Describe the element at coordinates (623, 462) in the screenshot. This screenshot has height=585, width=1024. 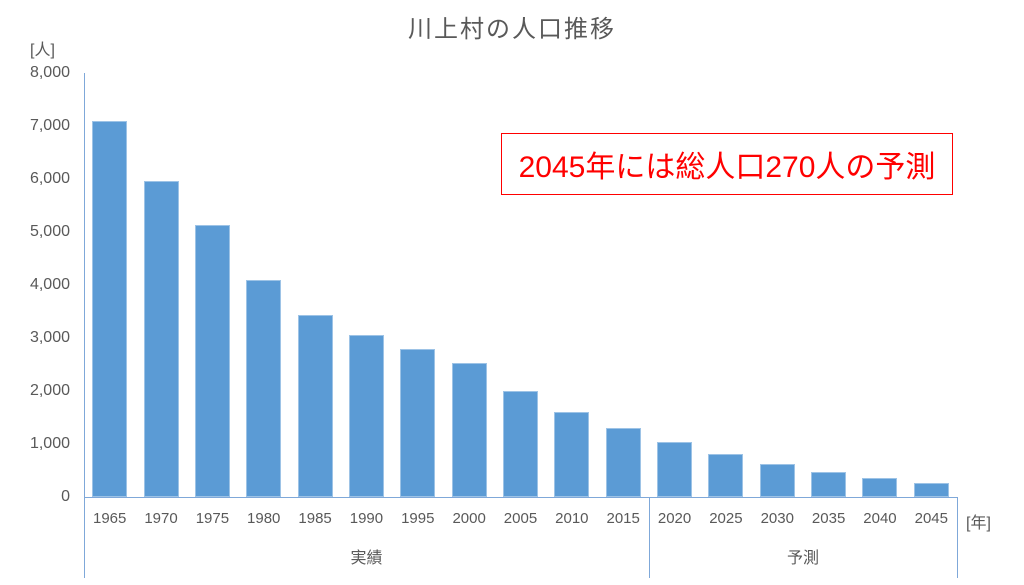
I see `bar-2015` at that location.